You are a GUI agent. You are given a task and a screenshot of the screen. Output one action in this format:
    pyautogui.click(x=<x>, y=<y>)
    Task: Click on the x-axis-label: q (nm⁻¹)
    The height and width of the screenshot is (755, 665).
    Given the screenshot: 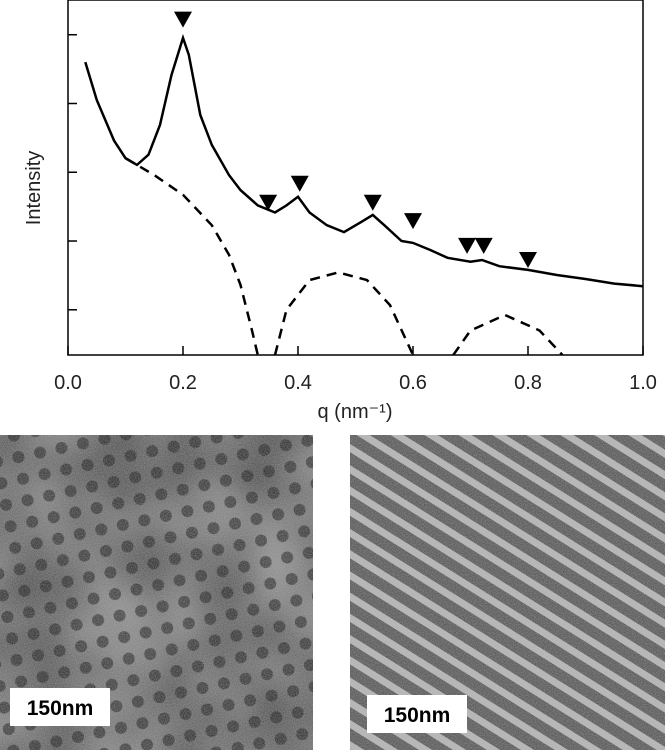 What is the action you would take?
    pyautogui.click(x=355, y=412)
    